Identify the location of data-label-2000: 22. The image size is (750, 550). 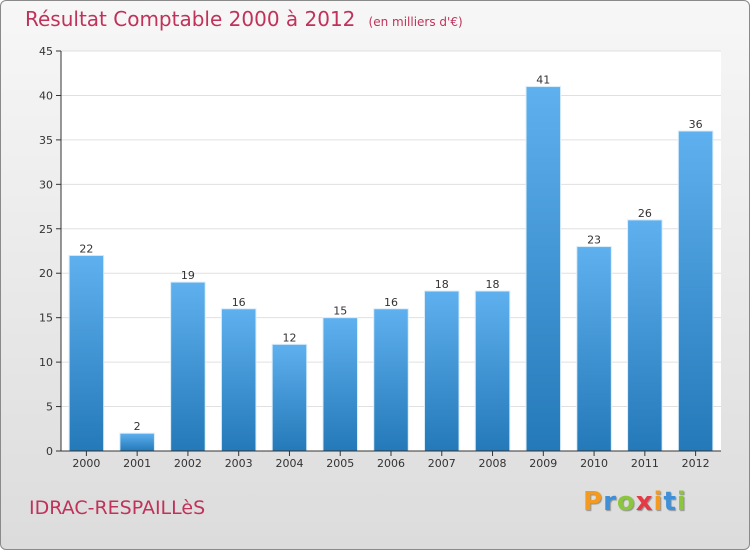
(86, 248).